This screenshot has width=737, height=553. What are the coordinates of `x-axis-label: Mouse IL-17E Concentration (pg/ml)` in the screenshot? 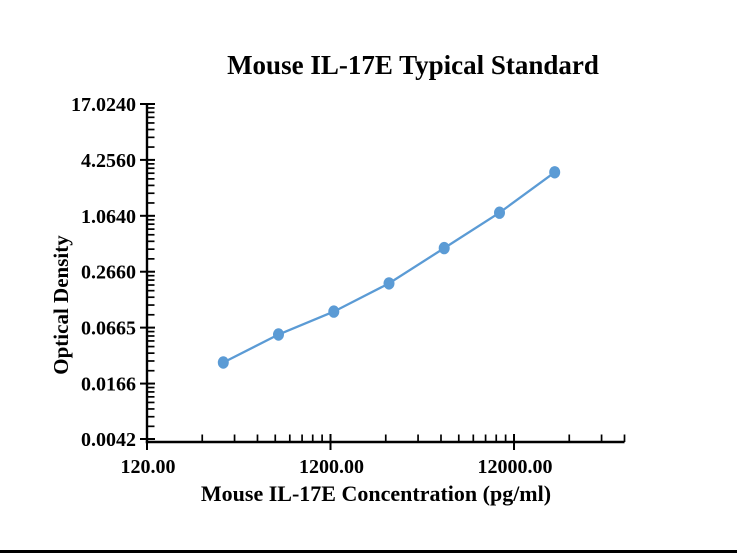 It's located at (376, 493).